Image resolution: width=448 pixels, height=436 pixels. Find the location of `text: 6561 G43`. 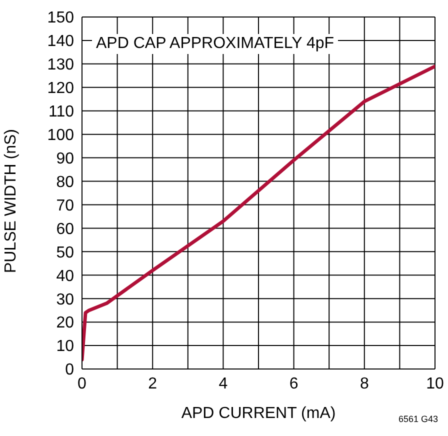

text: 6561 G43 is located at coordinates (418, 419).